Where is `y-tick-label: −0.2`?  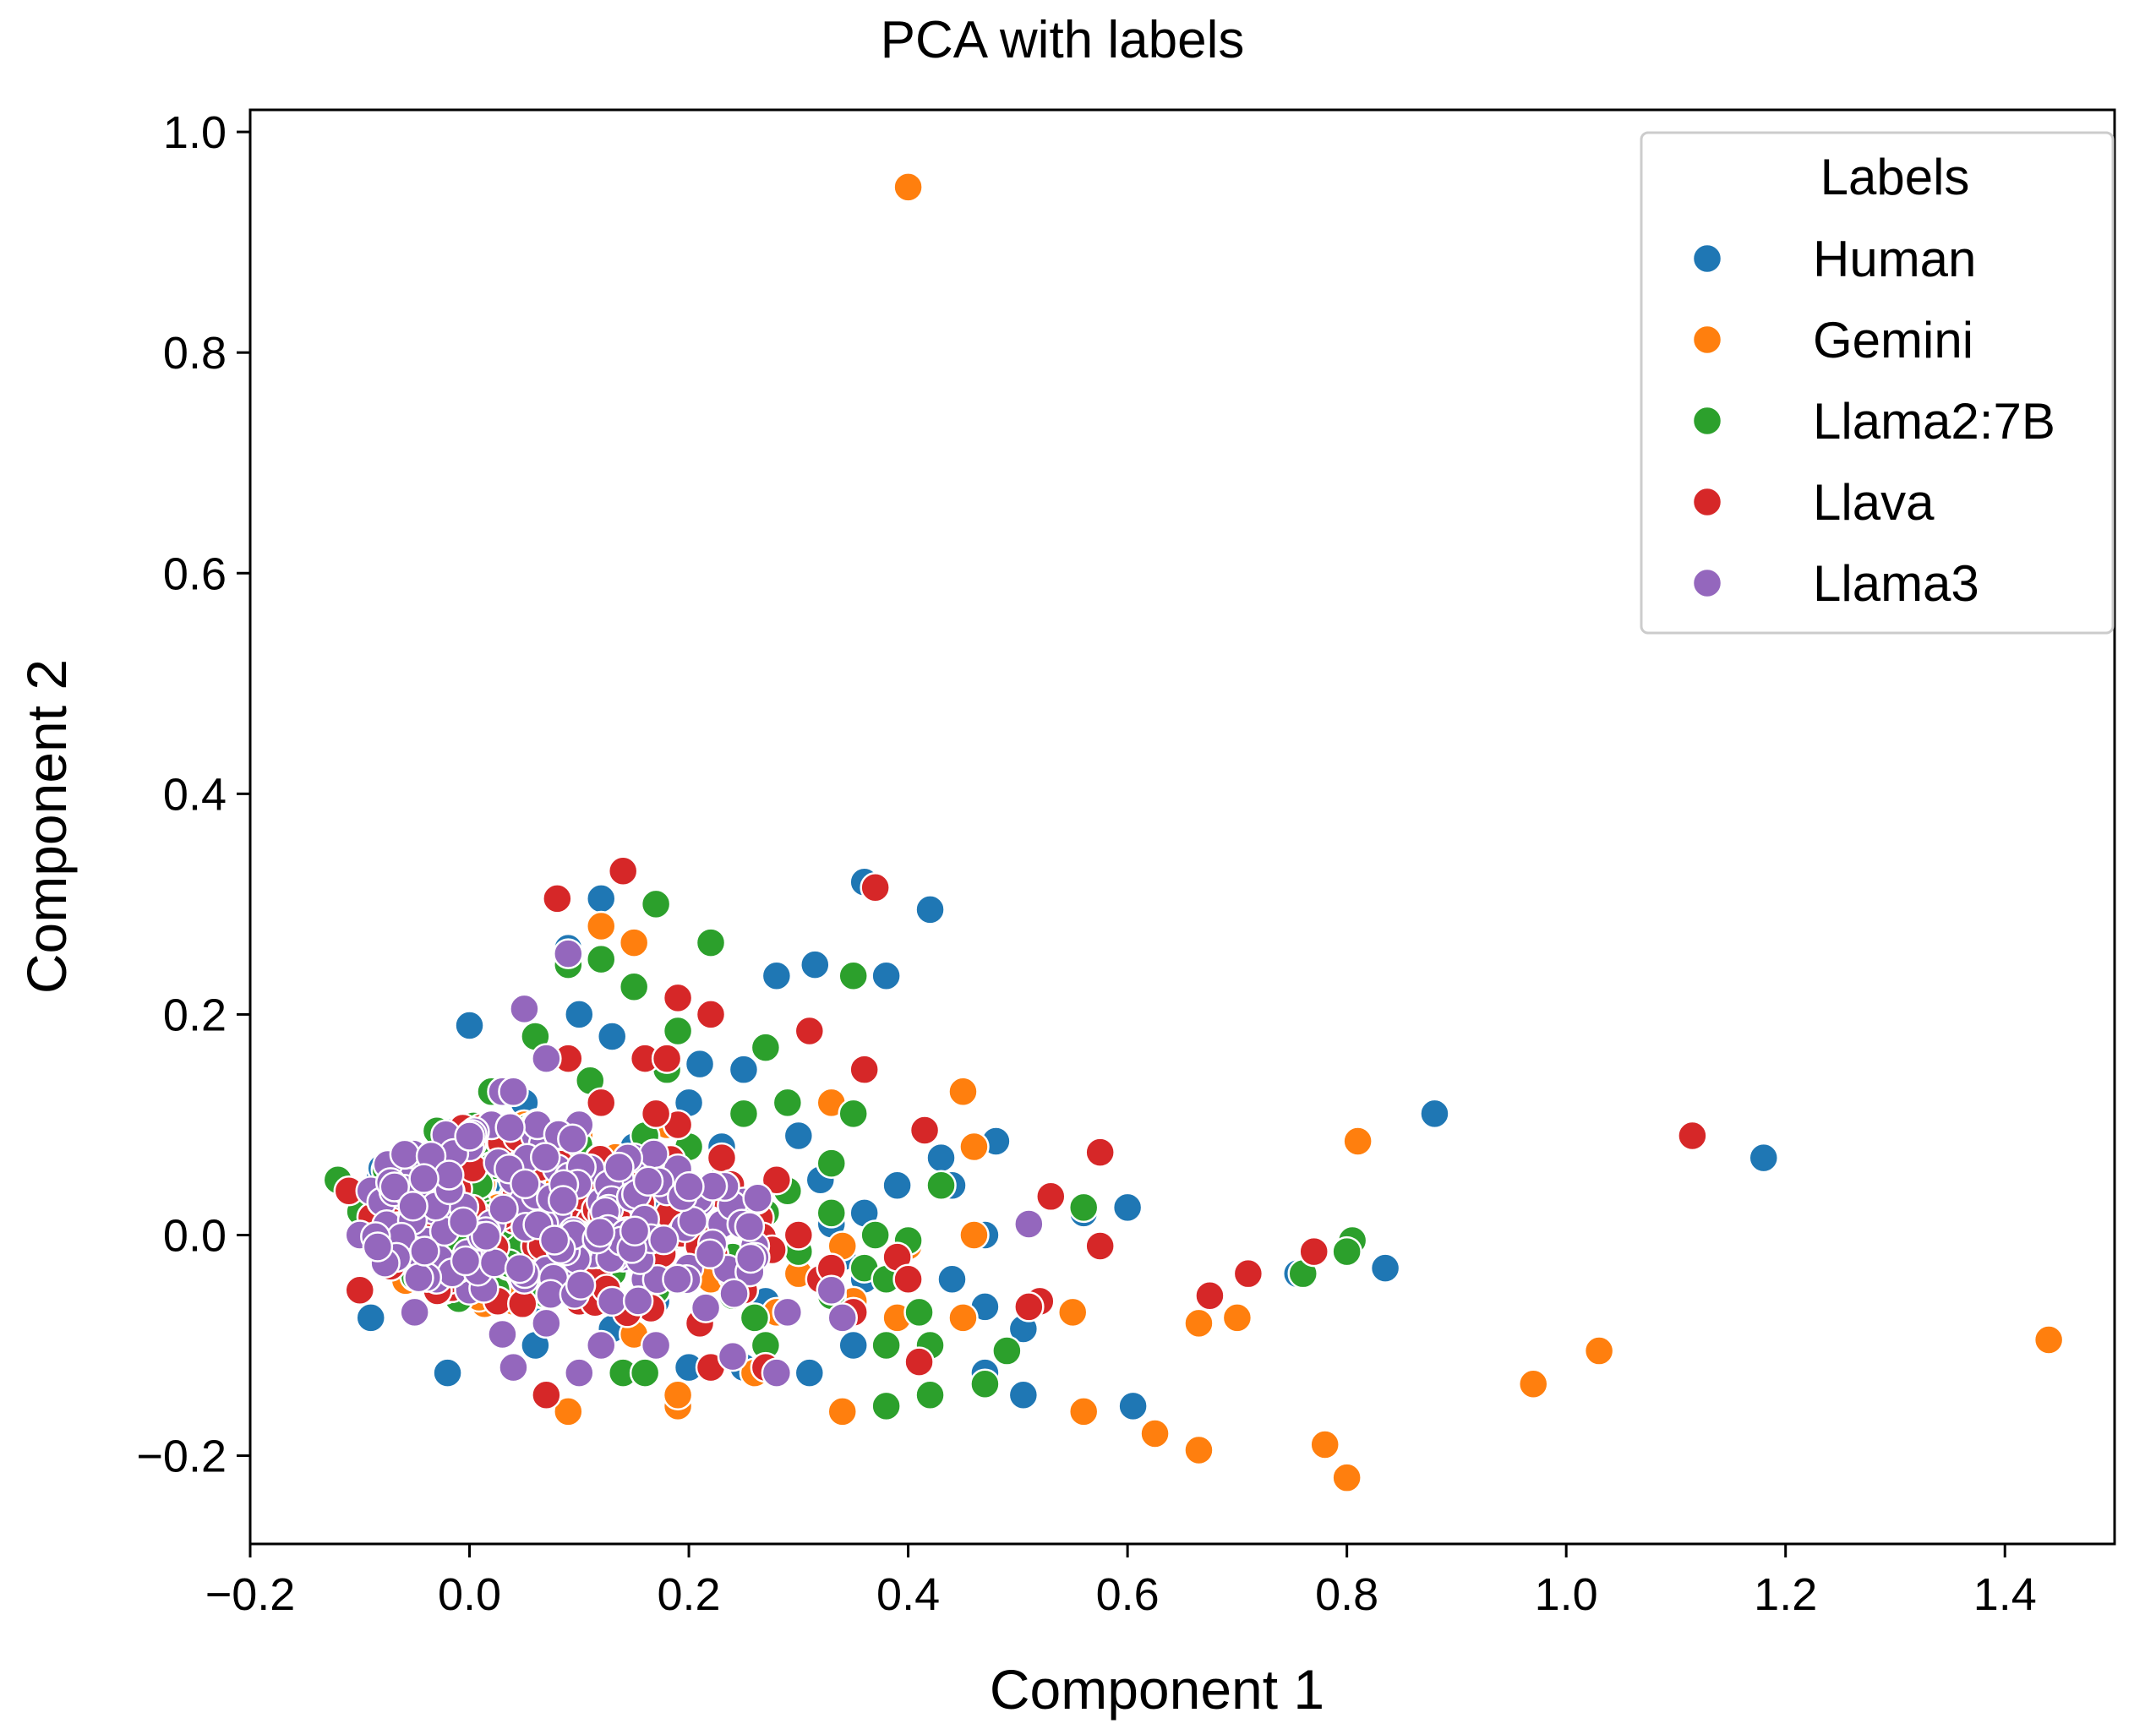
y-tick-label: −0.2 is located at coordinates (181, 1457).